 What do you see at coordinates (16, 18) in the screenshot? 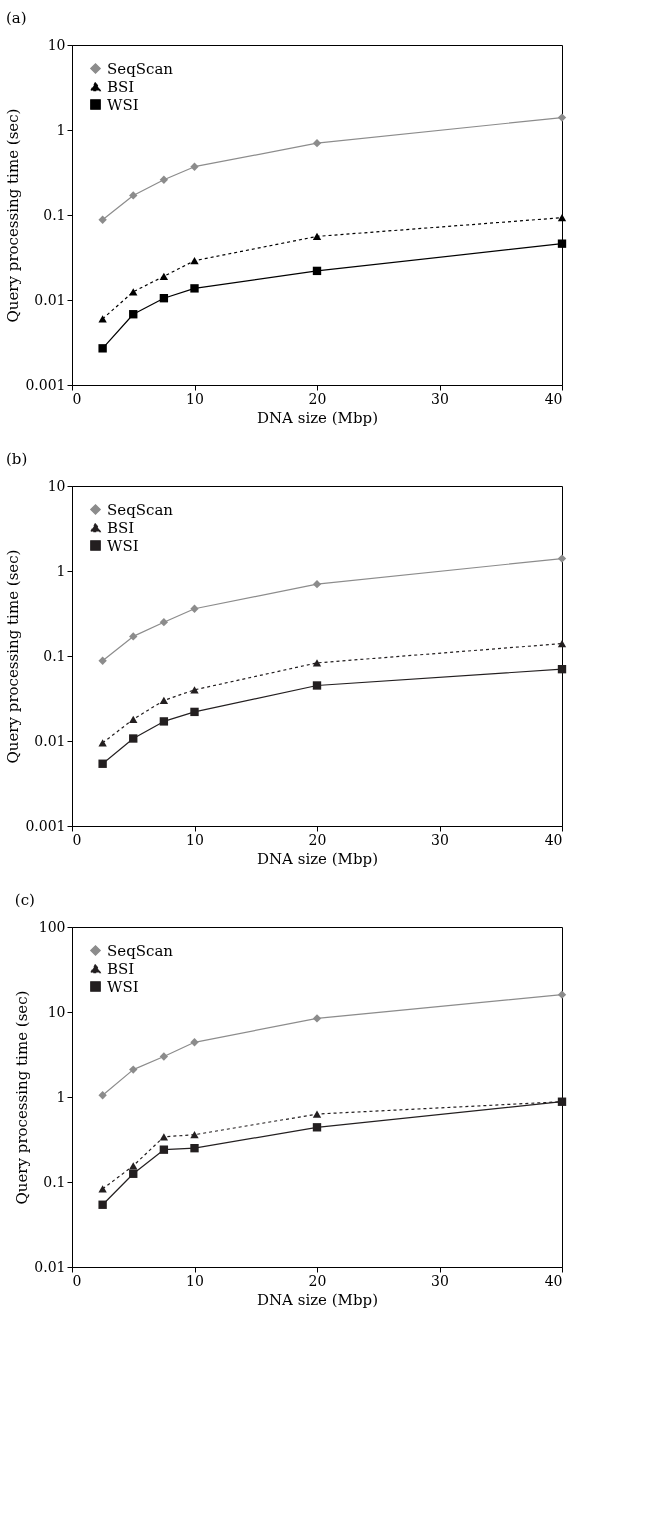
I see `chart-title: (a)` at bounding box center [16, 18].